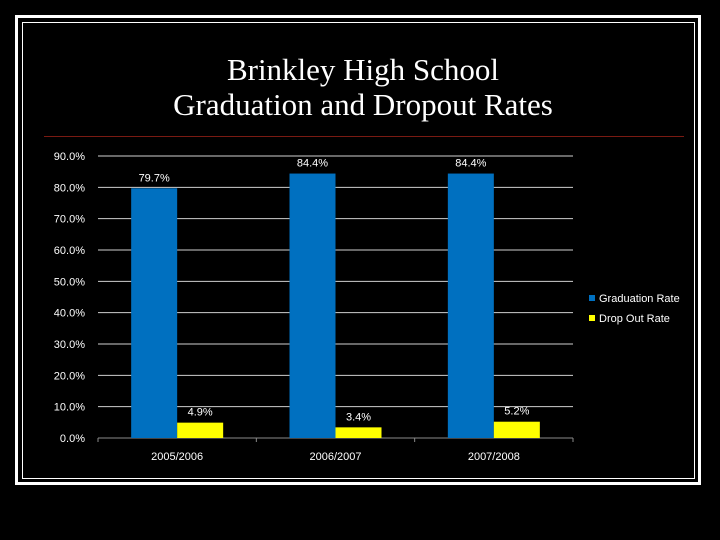 The image size is (720, 540). Describe the element at coordinates (177, 457) in the screenshot. I see `x-tick-label: 2005/2006` at that location.